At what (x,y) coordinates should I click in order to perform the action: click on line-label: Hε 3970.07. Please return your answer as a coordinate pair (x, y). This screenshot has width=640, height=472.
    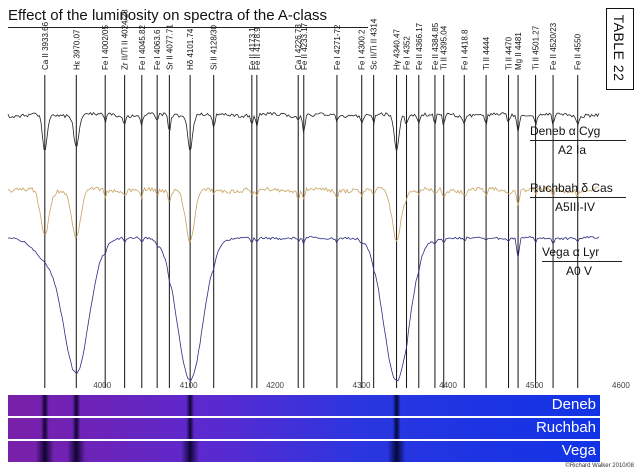
    Looking at the image, I should click on (76, 49).